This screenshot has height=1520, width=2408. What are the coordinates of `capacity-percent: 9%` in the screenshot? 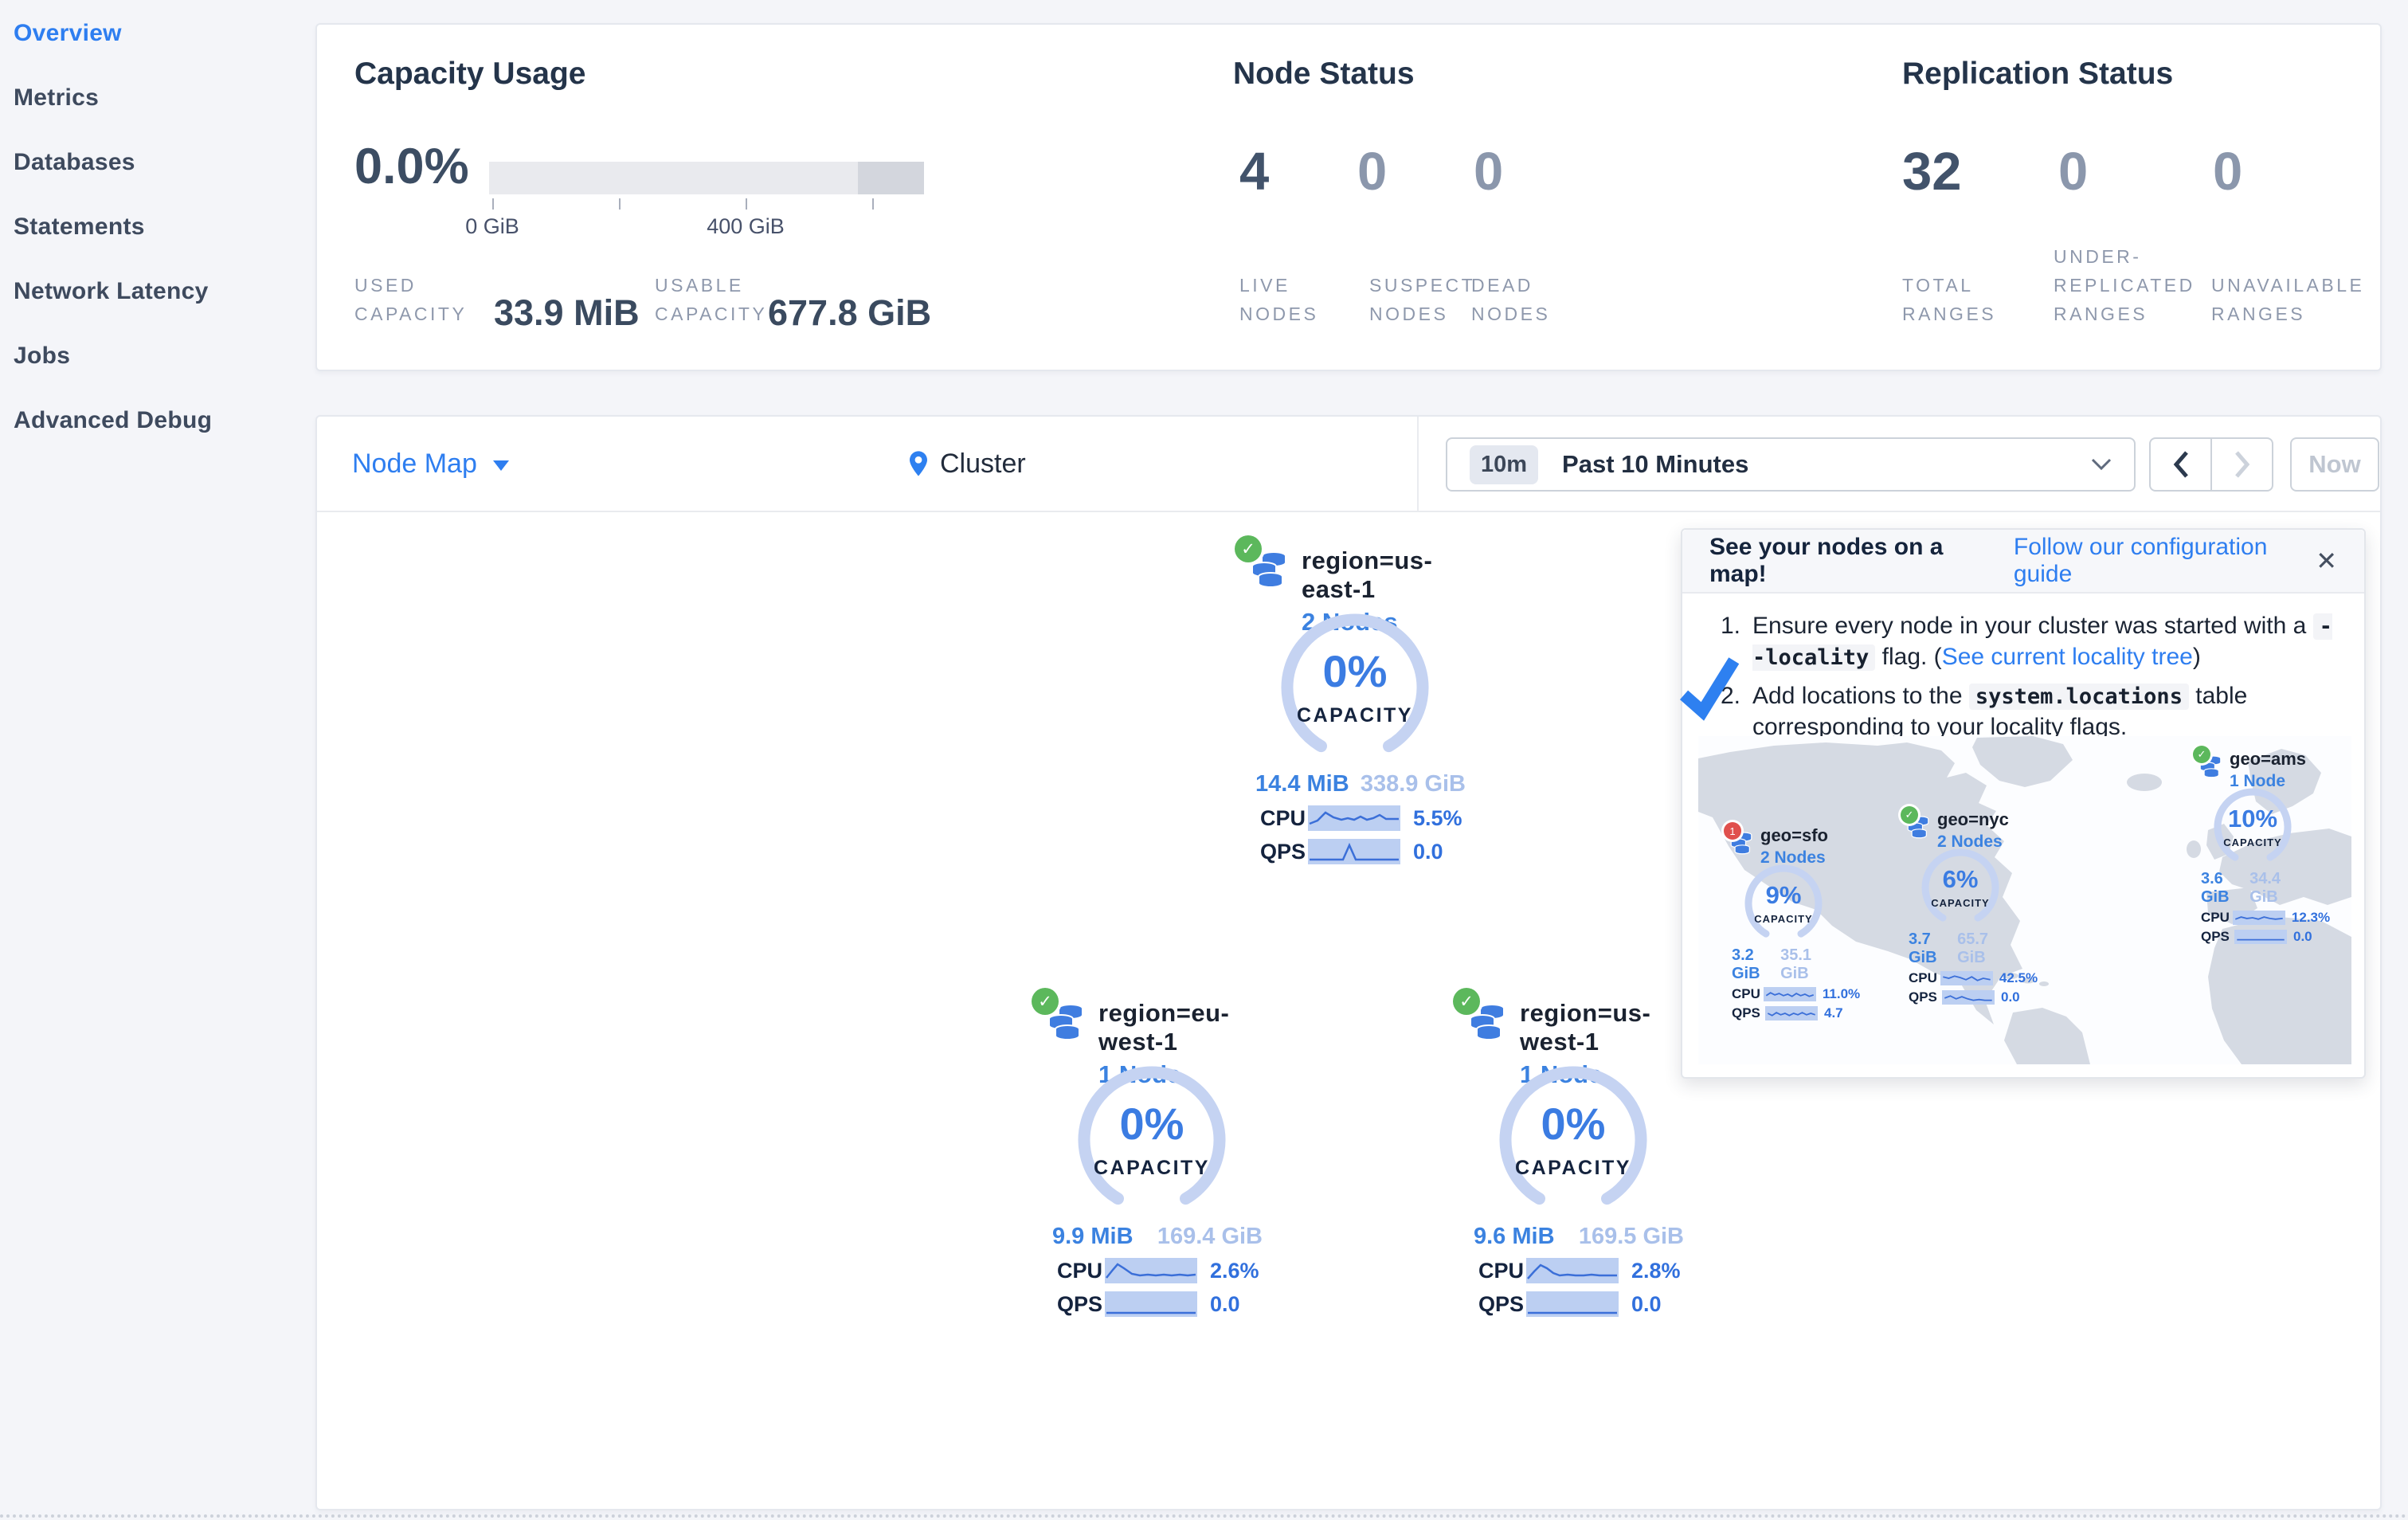 It's located at (1784, 895).